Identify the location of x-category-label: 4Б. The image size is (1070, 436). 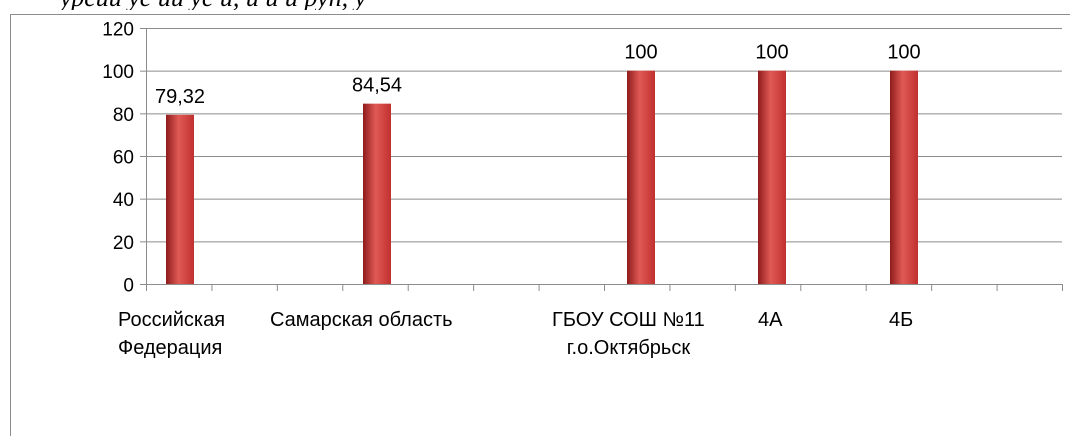
(901, 320).